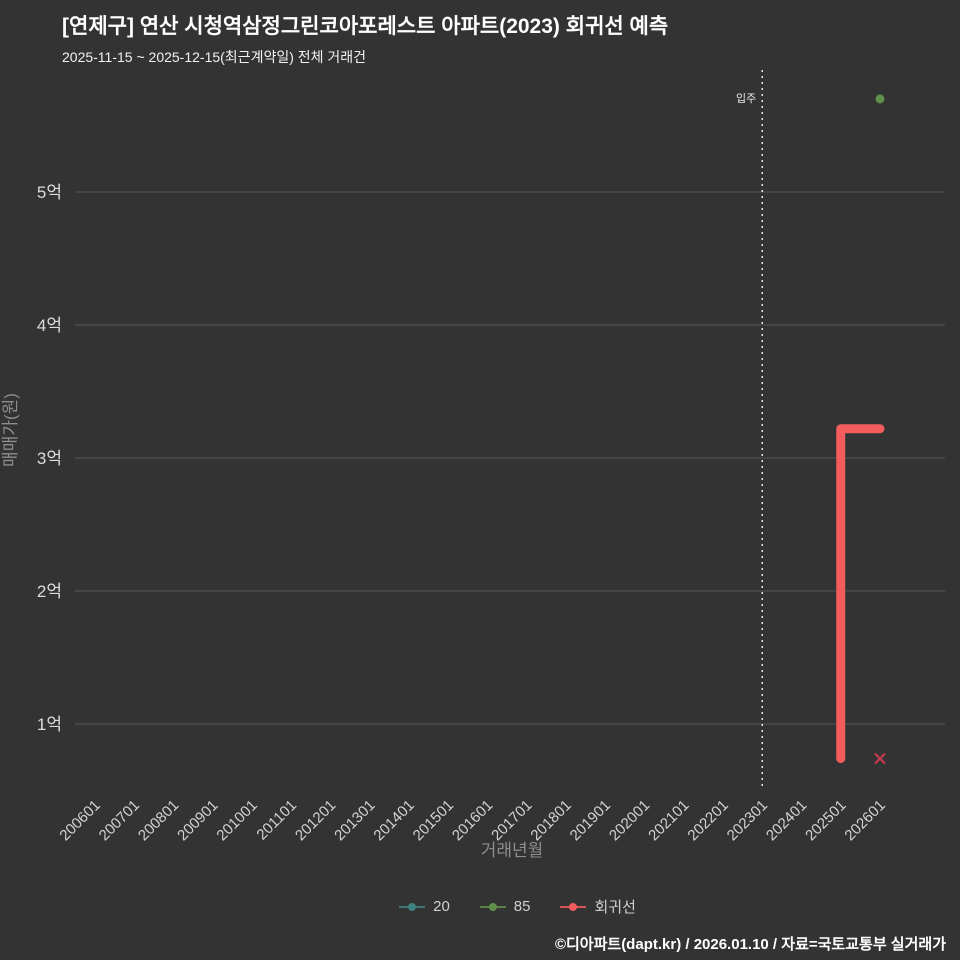  Describe the element at coordinates (707, 820) in the screenshot. I see `x-tick-label: 202201` at that location.